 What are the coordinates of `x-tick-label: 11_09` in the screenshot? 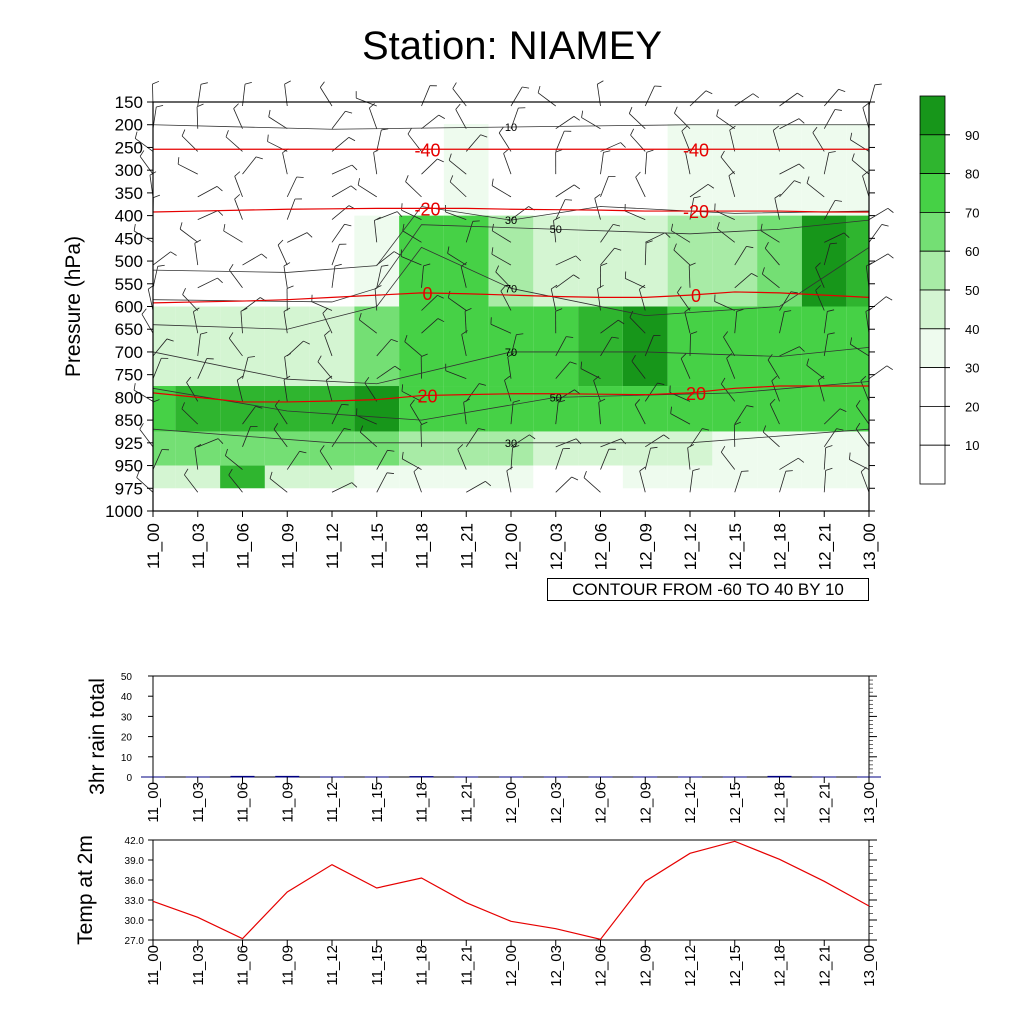 It's located at (287, 546).